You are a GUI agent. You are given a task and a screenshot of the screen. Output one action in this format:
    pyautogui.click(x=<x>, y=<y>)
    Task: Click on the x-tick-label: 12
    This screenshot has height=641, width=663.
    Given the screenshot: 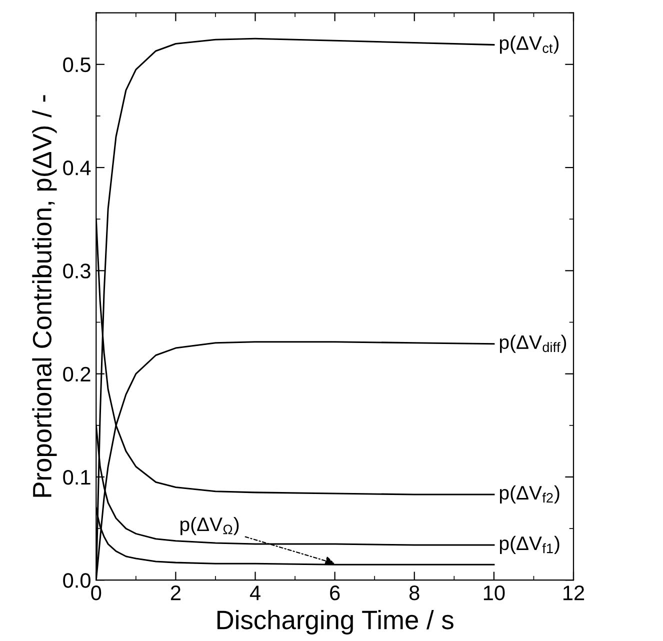 What is the action you would take?
    pyautogui.click(x=574, y=593)
    